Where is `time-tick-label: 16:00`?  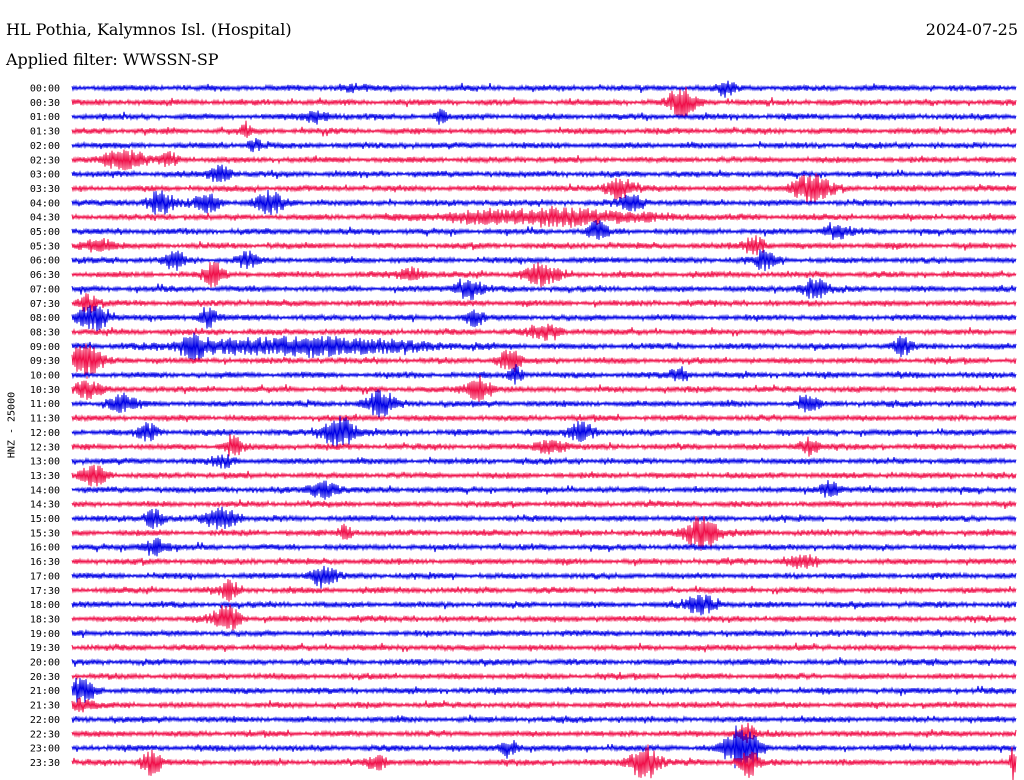
time-tick-label: 16:00 is located at coordinates (45, 548).